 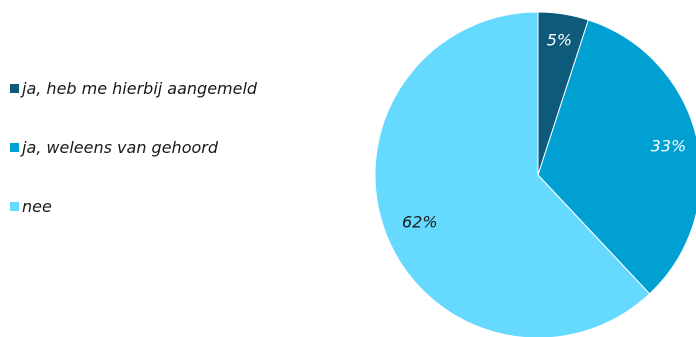 I want to click on legend-item-gehoord: ja, weleens van gehoord, so click(x=133, y=147).